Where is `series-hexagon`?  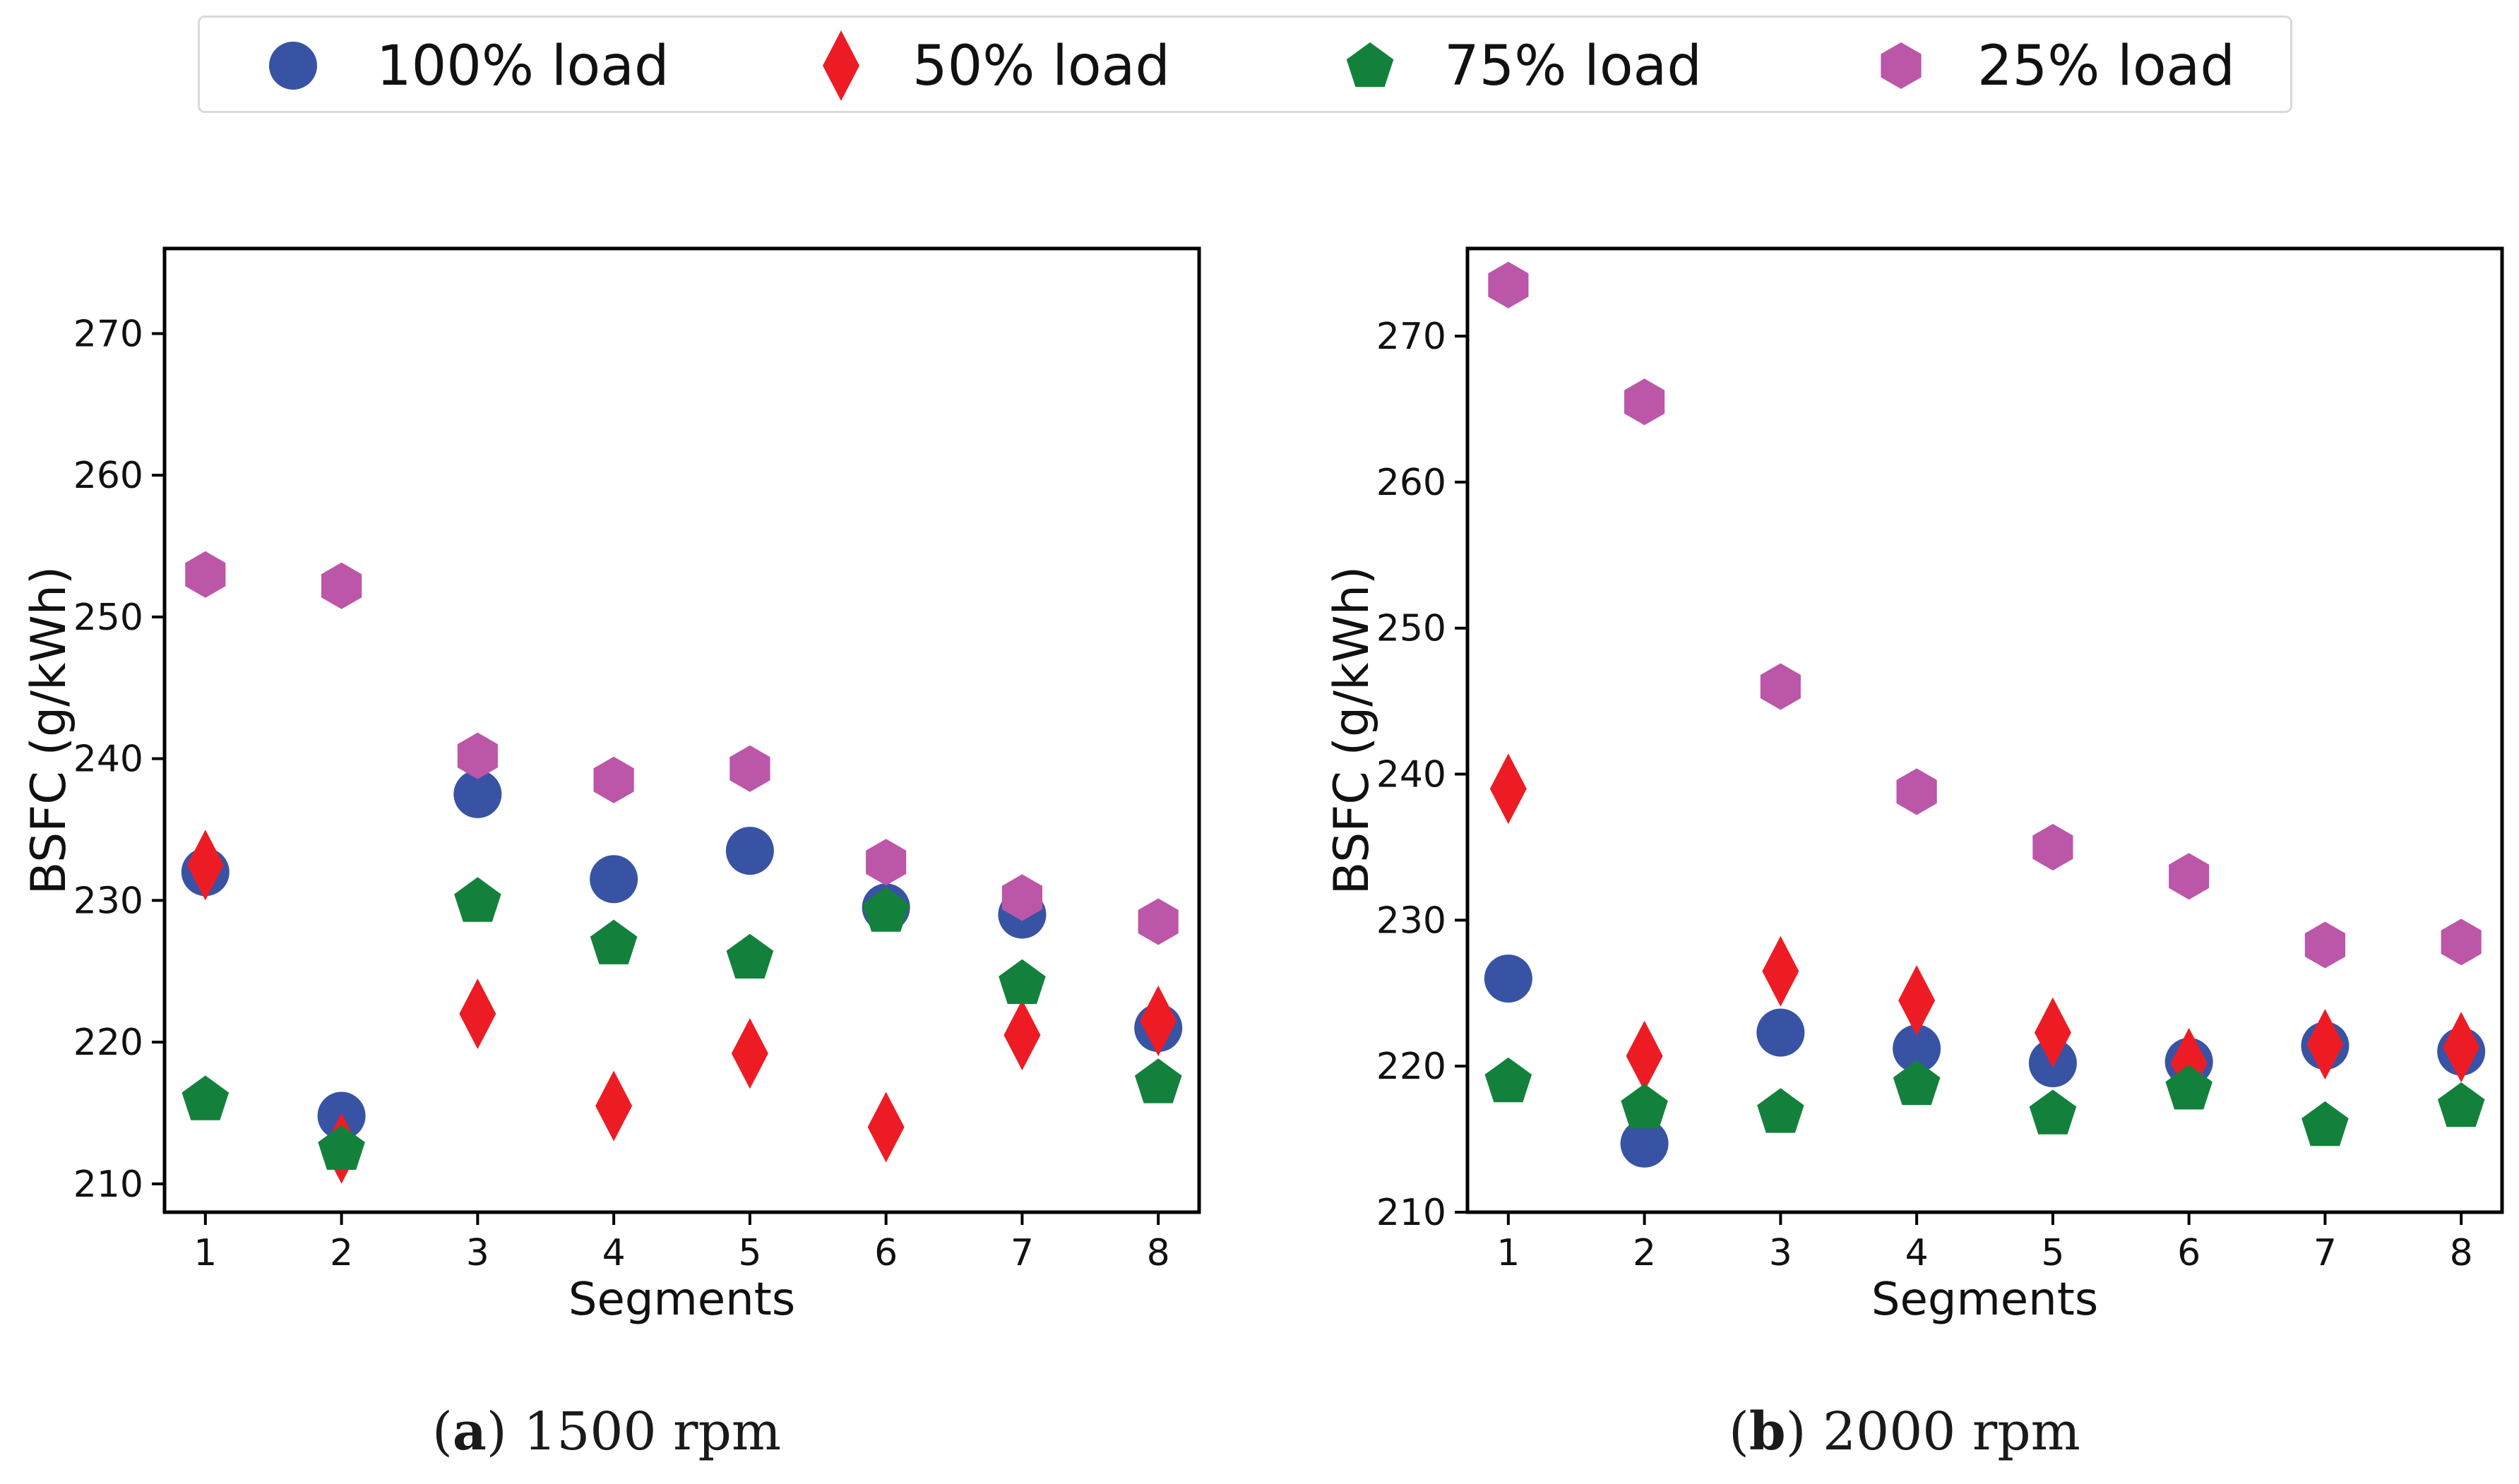 series-hexagon is located at coordinates (682, 748).